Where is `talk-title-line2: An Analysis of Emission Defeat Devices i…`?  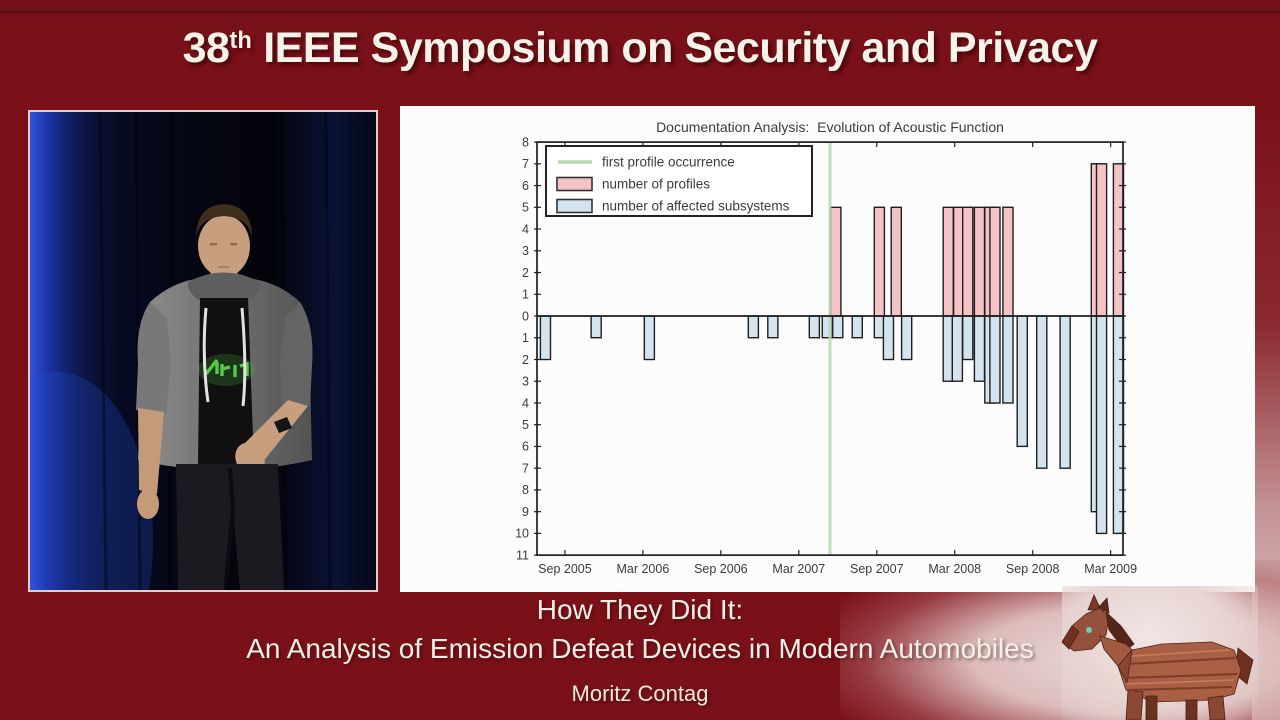 talk-title-line2: An Analysis of Emission Defeat Devices i… is located at coordinates (640, 648).